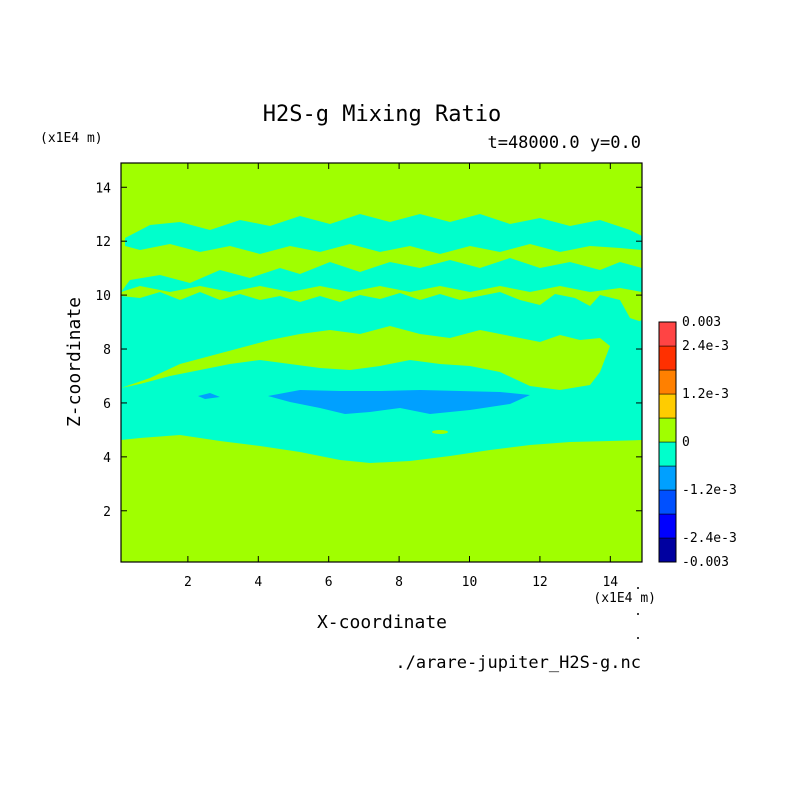 The width and height of the screenshot is (804, 804). Describe the element at coordinates (709, 490) in the screenshot. I see `colorbar-label: -1.2e-3` at that location.